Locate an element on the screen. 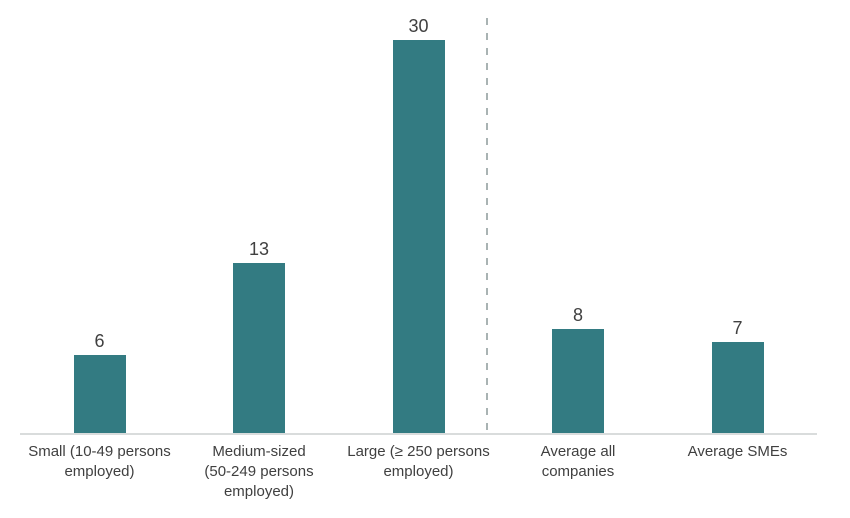  value-label: 13 is located at coordinates (259, 249).